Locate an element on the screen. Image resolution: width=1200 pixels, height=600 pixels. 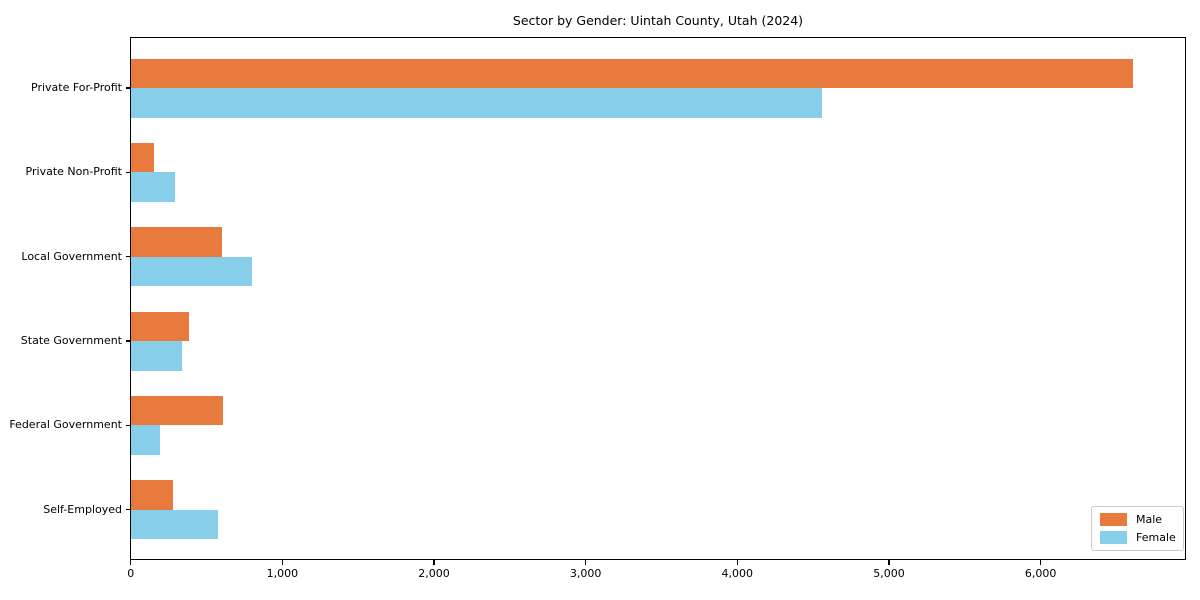
bar-female-local-government is located at coordinates (191, 271).